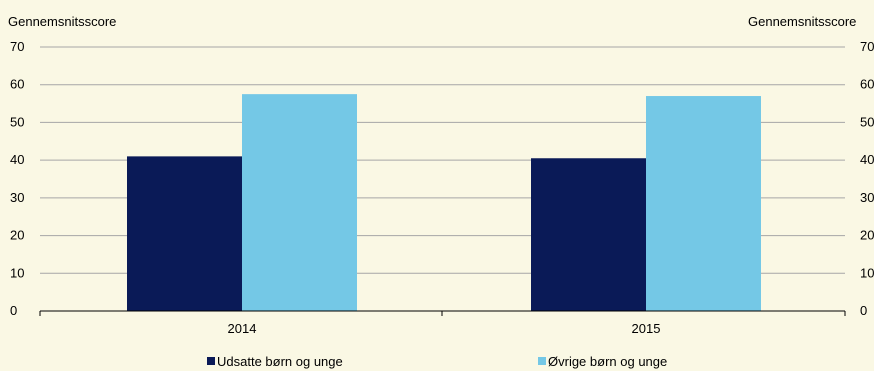 This screenshot has width=874, height=371. What do you see at coordinates (867, 159) in the screenshot?
I see `y-tick-label-right: 40` at bounding box center [867, 159].